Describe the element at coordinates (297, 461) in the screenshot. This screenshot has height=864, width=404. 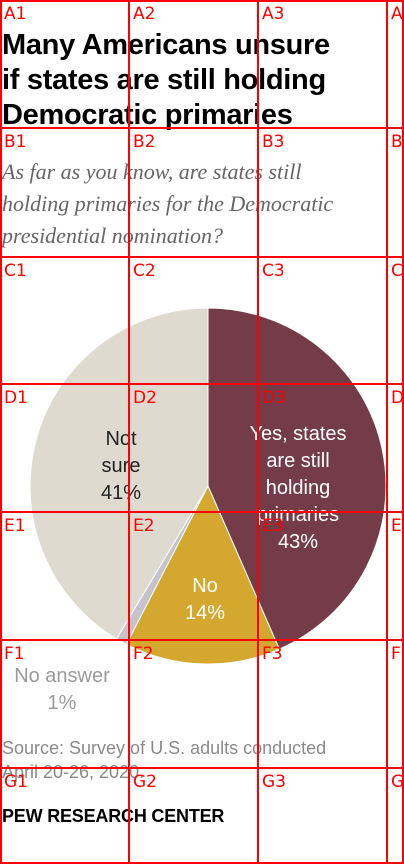
I see `slice-name-label: are still` at that location.